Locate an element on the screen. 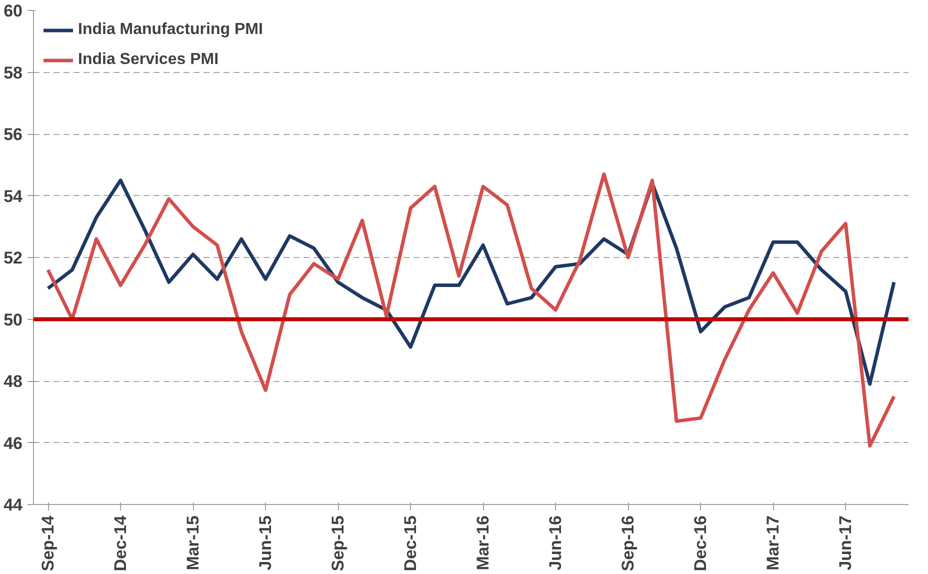 The height and width of the screenshot is (574, 928). x-tick-label: Mar-17 is located at coordinates (773, 542).